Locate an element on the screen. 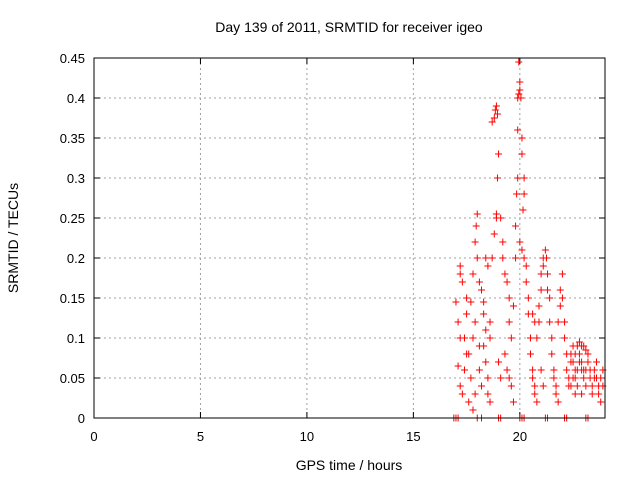 The width and height of the screenshot is (640, 480). y-tick-label: 0 is located at coordinates (81, 418).